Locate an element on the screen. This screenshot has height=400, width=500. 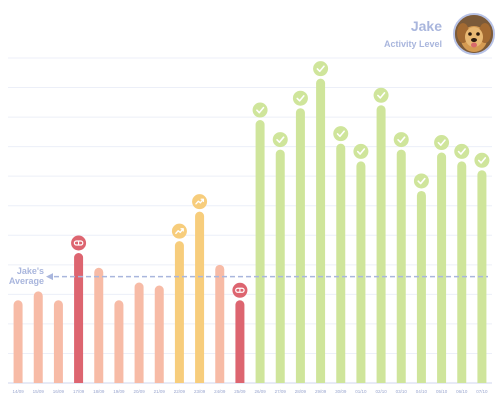
x-tick-label: 26/09 is located at coordinates (260, 391).